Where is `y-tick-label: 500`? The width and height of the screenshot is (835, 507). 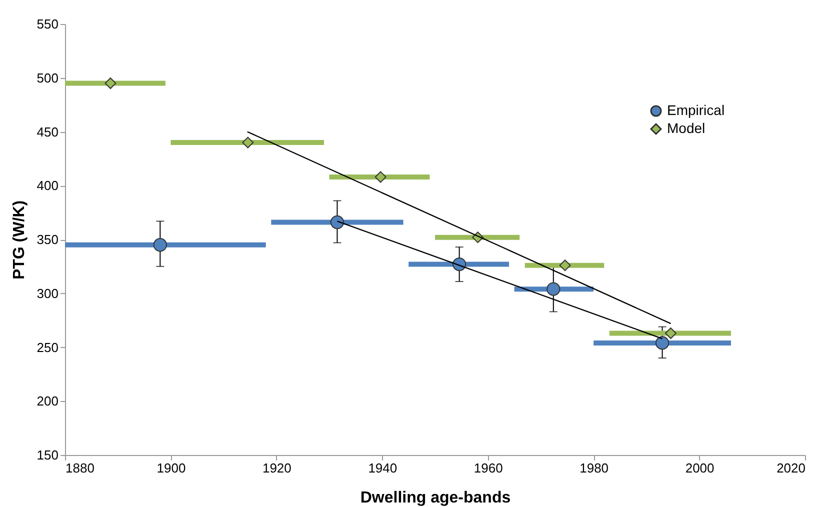 y-tick-label: 500 is located at coordinates (47, 78).